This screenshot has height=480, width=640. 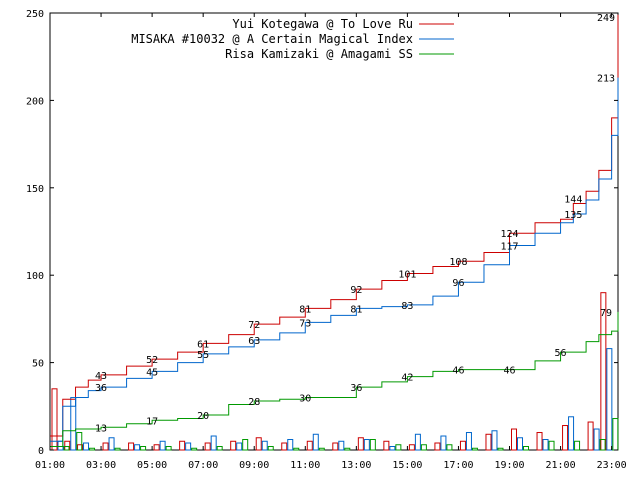 What do you see at coordinates (101, 428) in the screenshot?
I see `point-label: 13` at bounding box center [101, 428].